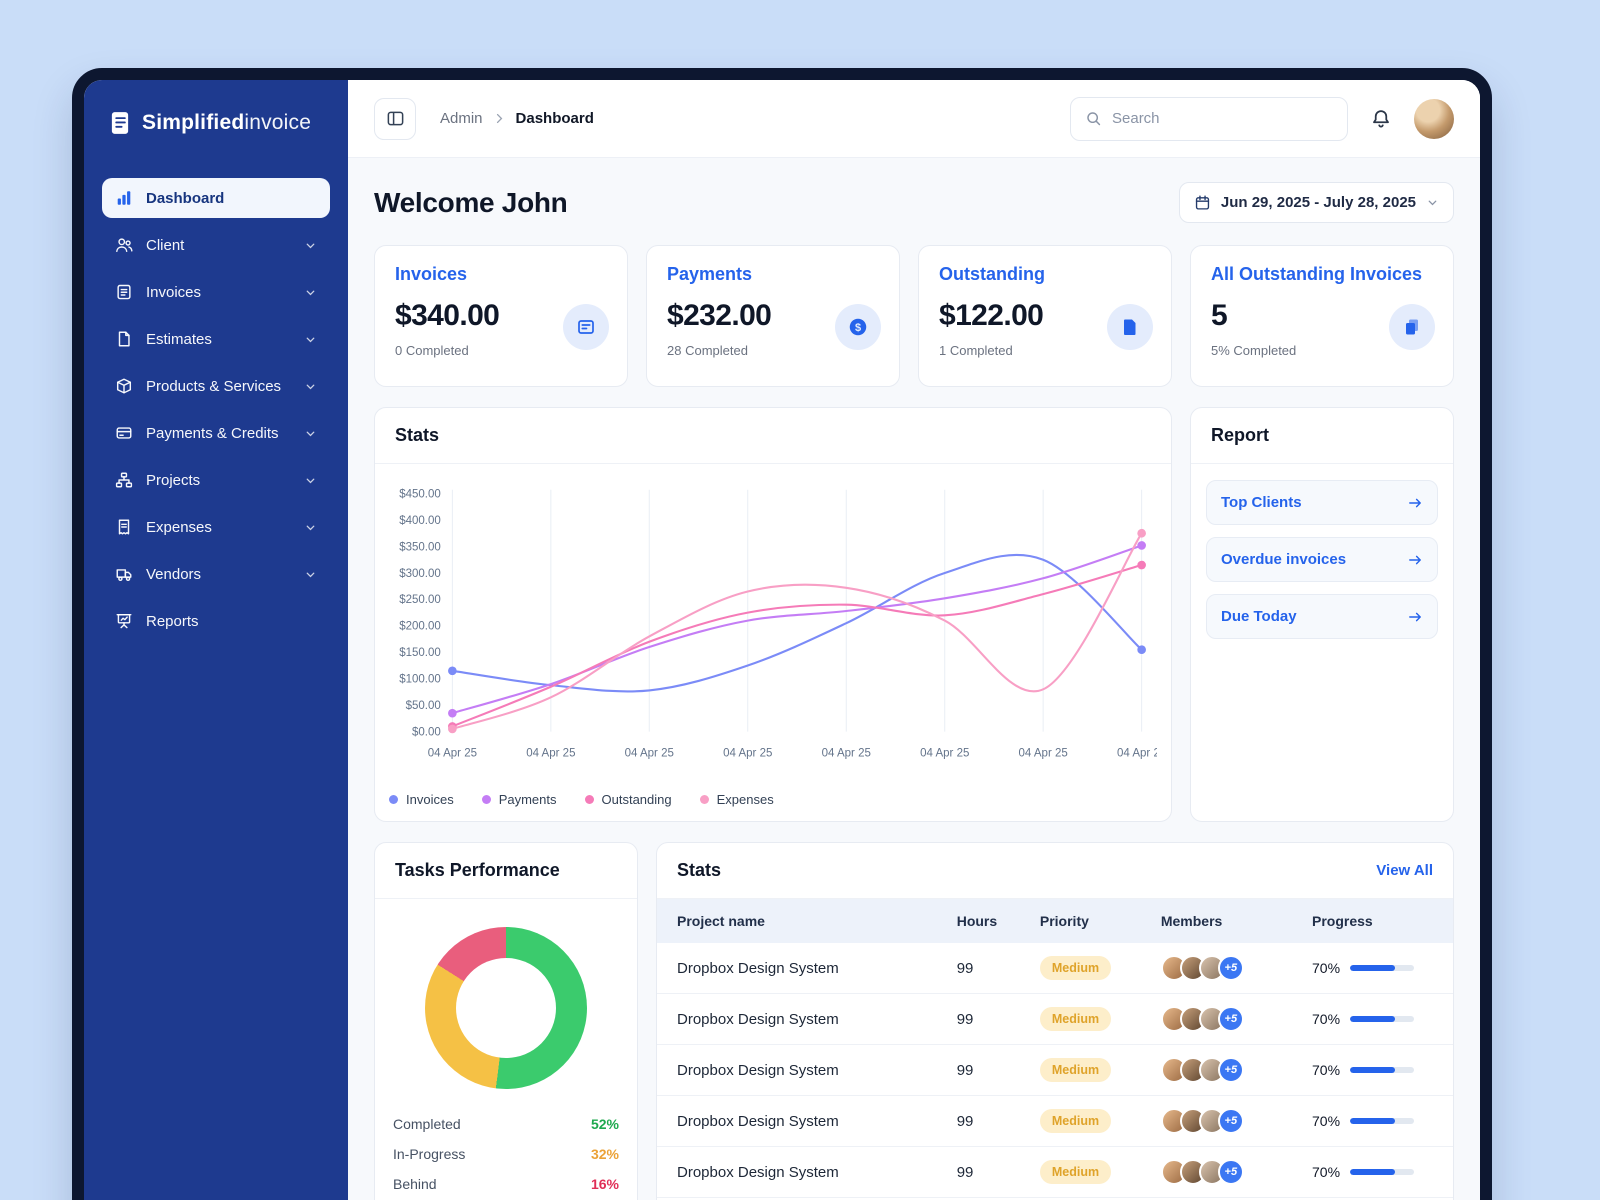 This screenshot has height=1200, width=1600. I want to click on sidebar-item-label: Projects, so click(173, 480).